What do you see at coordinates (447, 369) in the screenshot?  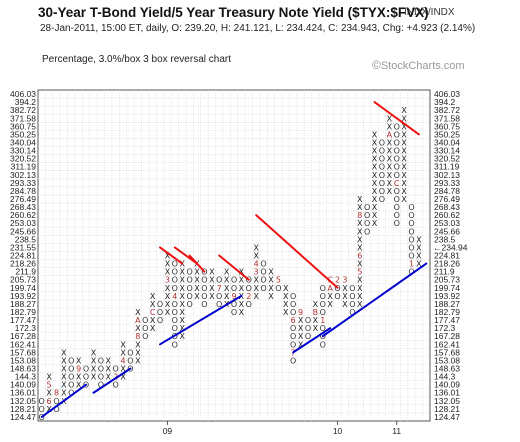 I see `price-tick-label: 148.63` at bounding box center [447, 369].